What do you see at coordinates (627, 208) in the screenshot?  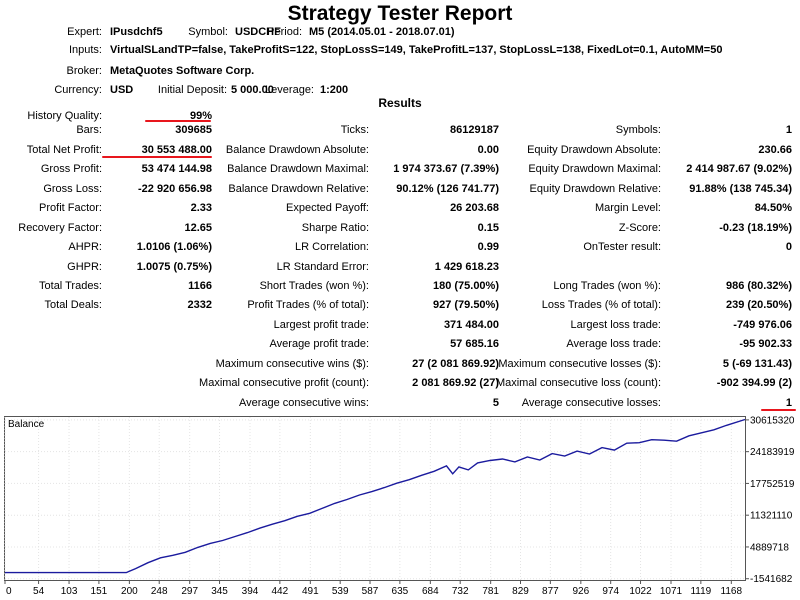 I see `margin-level-label: Margin Level:` at bounding box center [627, 208].